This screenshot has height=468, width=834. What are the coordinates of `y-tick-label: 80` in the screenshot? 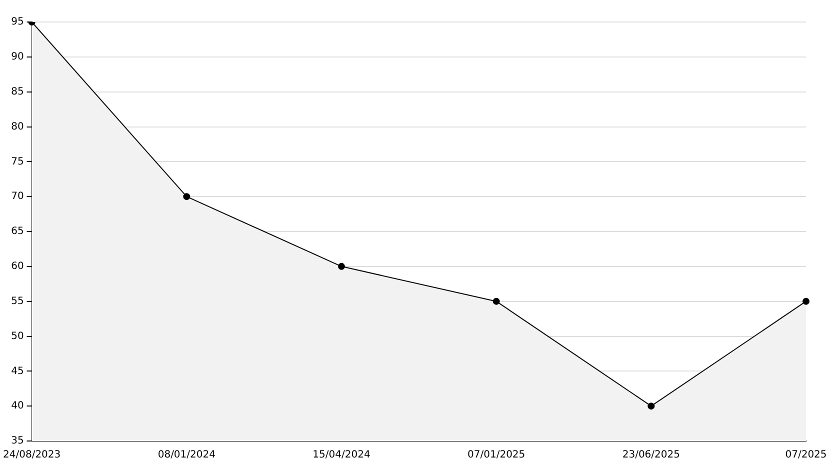 It's located at (17, 126).